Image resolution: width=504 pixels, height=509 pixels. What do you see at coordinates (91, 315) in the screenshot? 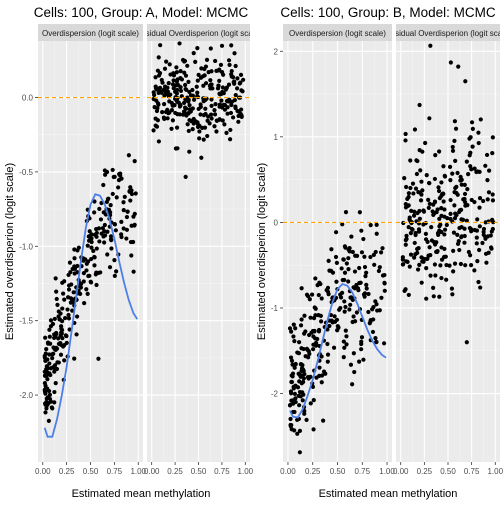
I see `trend-curve` at bounding box center [91, 315].